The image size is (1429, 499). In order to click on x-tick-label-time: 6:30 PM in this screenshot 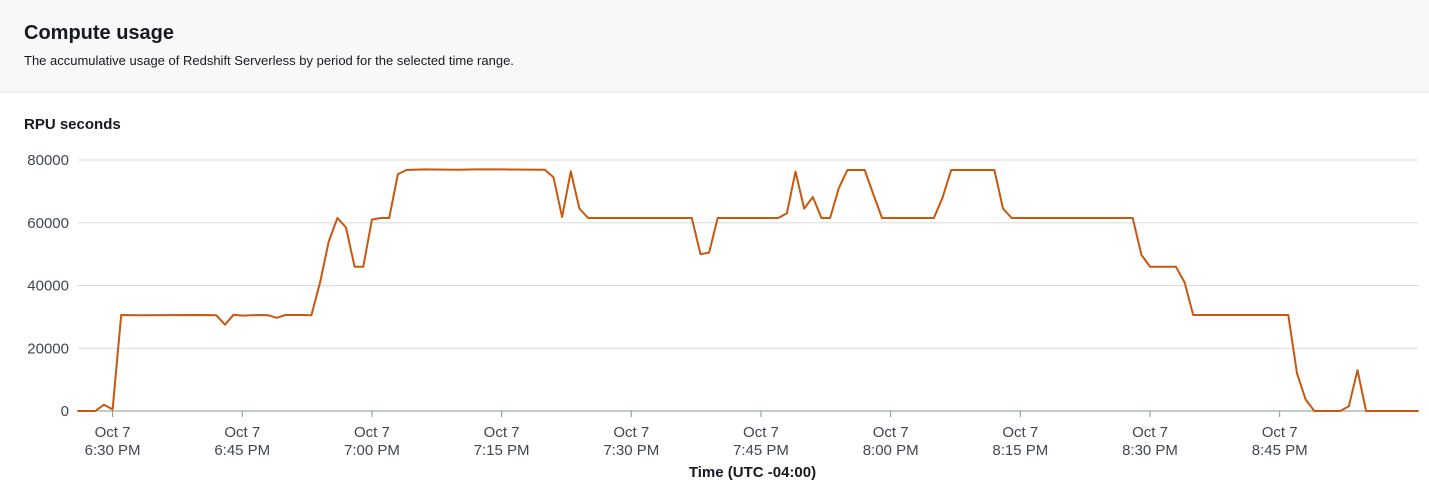, I will do `click(113, 450)`.